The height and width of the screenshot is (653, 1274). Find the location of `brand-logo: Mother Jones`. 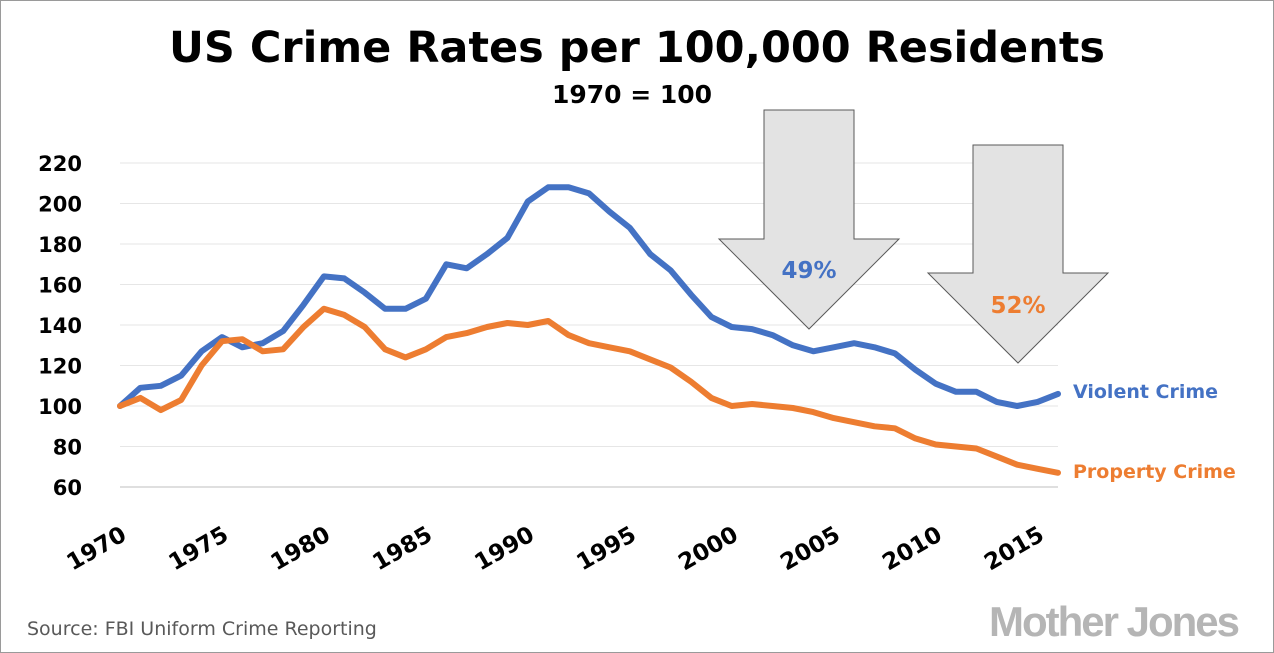

brand-logo: Mother Jones is located at coordinates (1114, 621).